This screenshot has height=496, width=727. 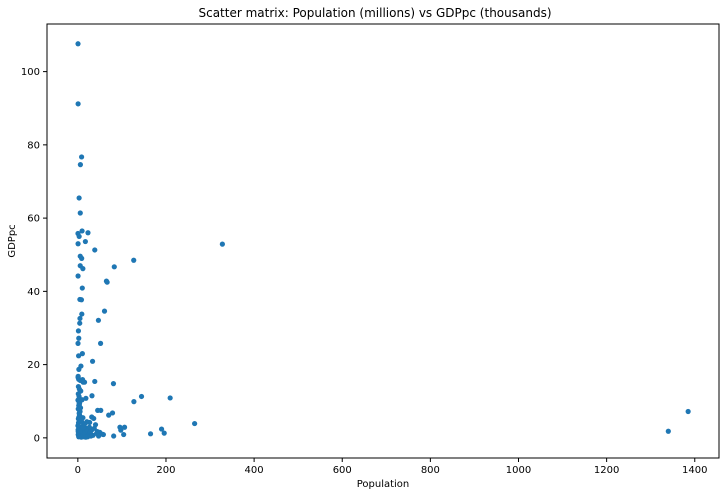 I want to click on x-tick-label: 1200, so click(x=606, y=470).